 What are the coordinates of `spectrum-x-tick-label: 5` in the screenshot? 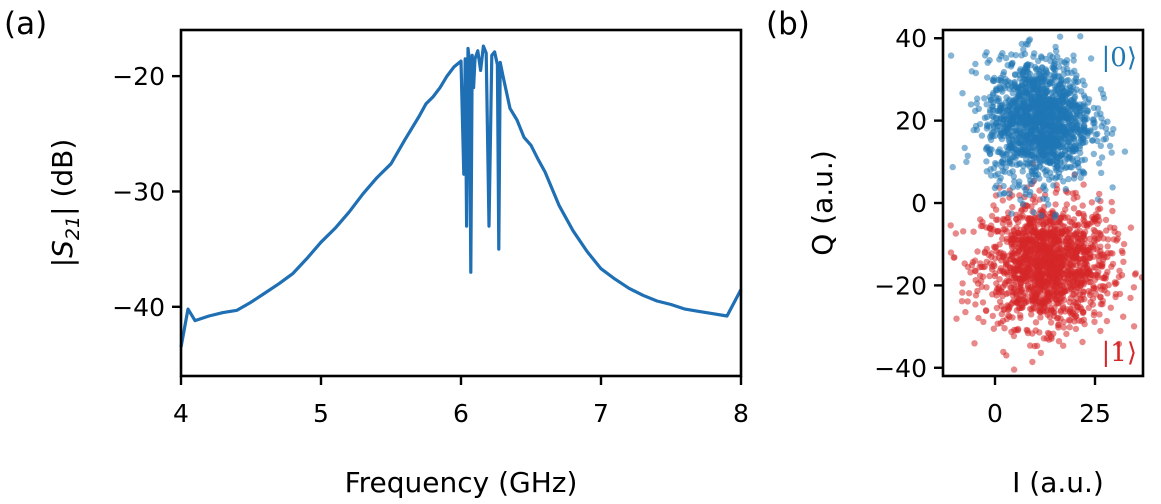 It's located at (321, 413).